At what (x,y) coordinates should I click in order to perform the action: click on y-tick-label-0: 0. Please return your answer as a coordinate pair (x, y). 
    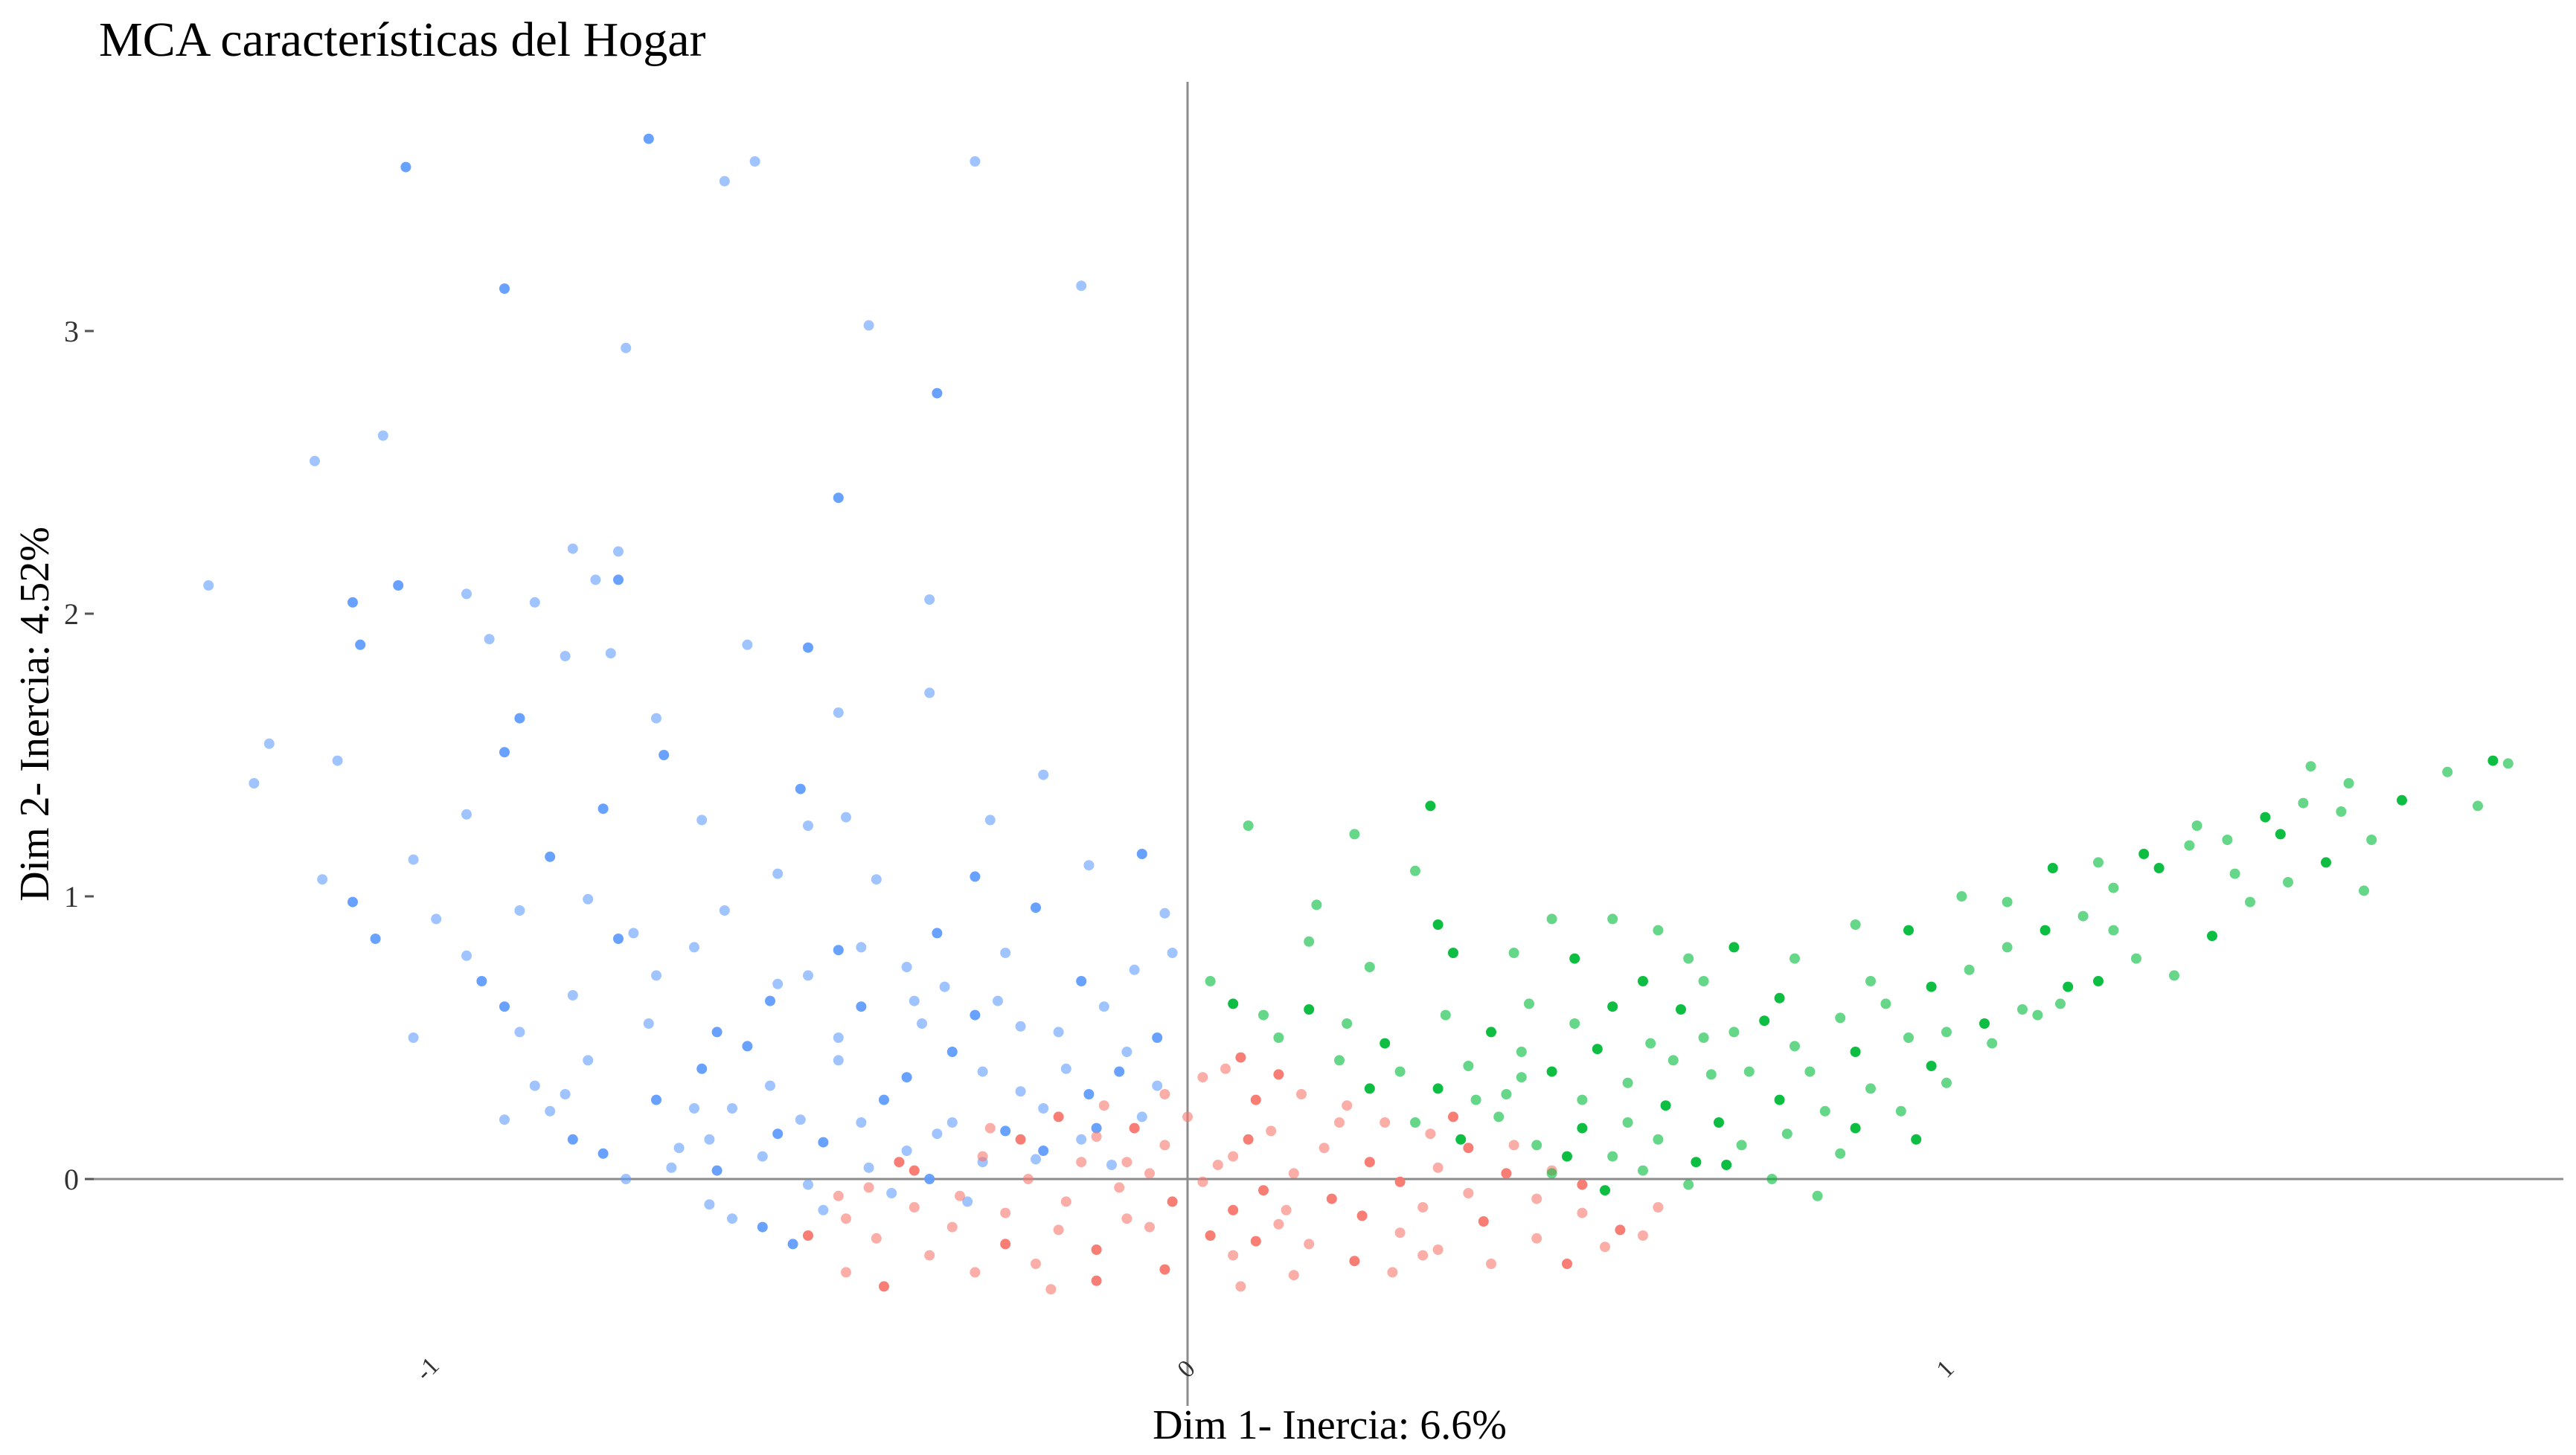
    Looking at the image, I should click on (71, 1179).